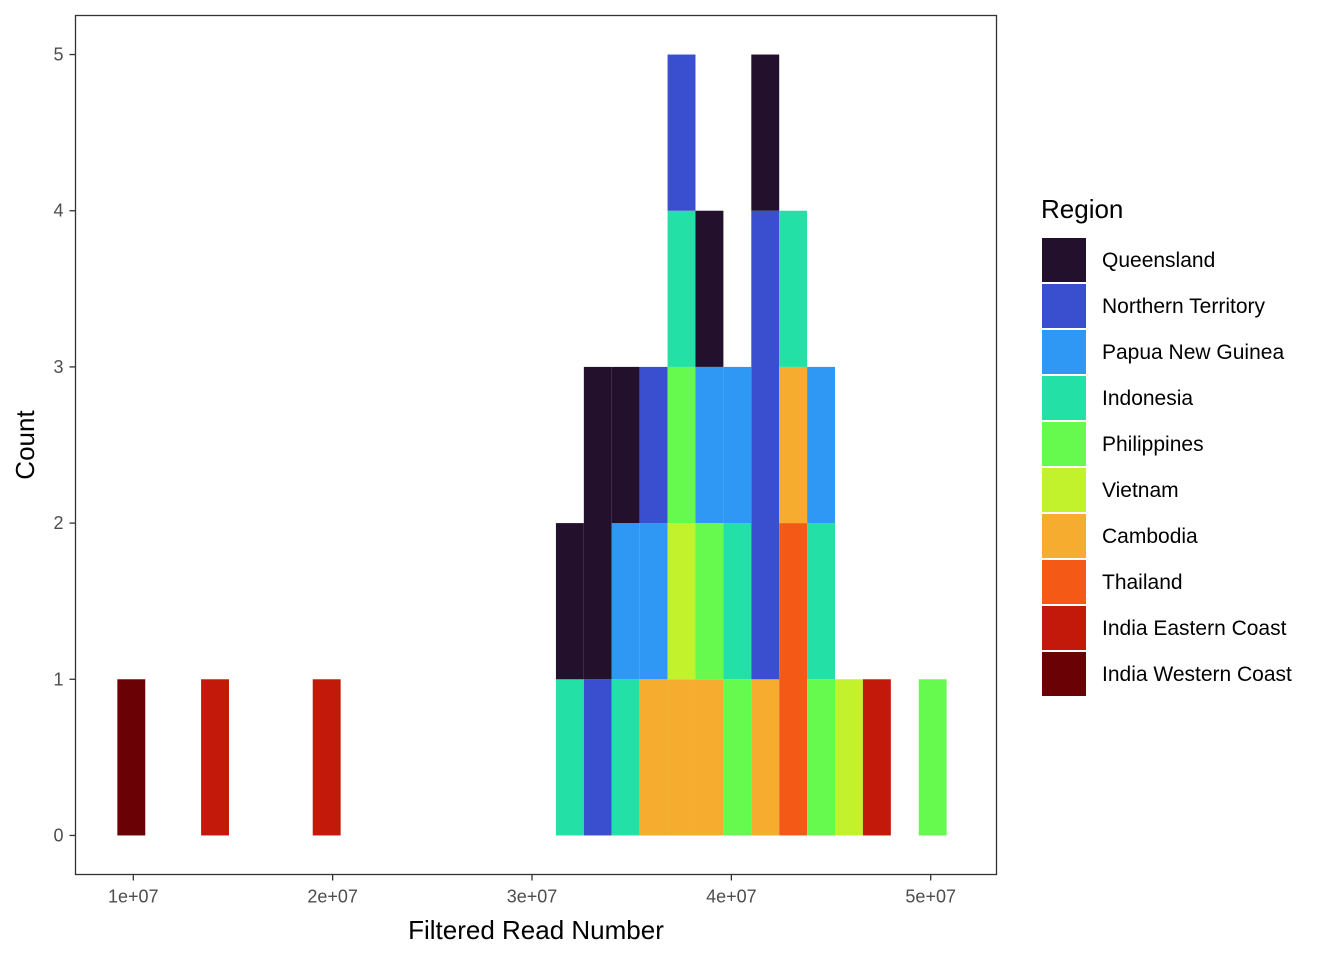 The image size is (1344, 960). I want to click on y-tick-label: 0, so click(58, 835).